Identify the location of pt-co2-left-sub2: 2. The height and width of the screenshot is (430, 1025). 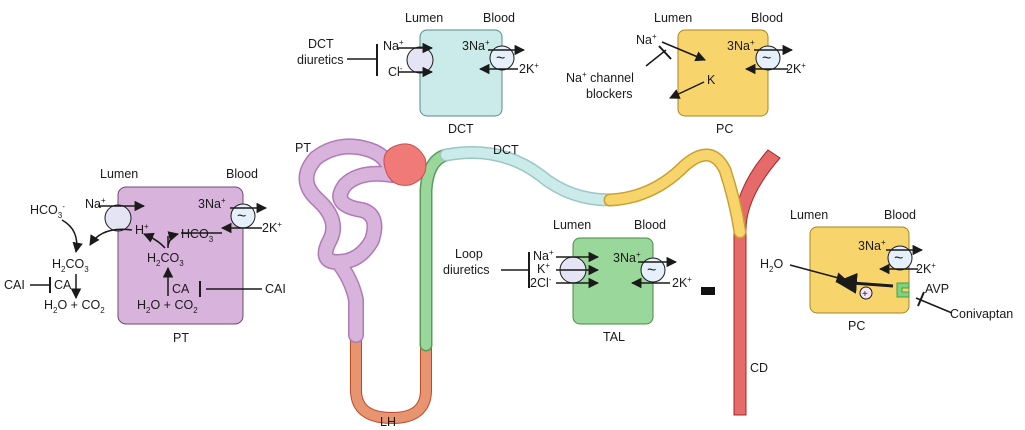
(102, 310).